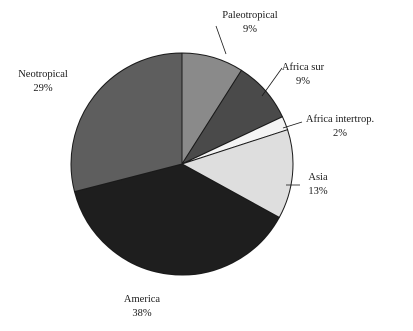  What do you see at coordinates (340, 119) in the screenshot?
I see `slice-name-label: Africa intertrop.` at bounding box center [340, 119].